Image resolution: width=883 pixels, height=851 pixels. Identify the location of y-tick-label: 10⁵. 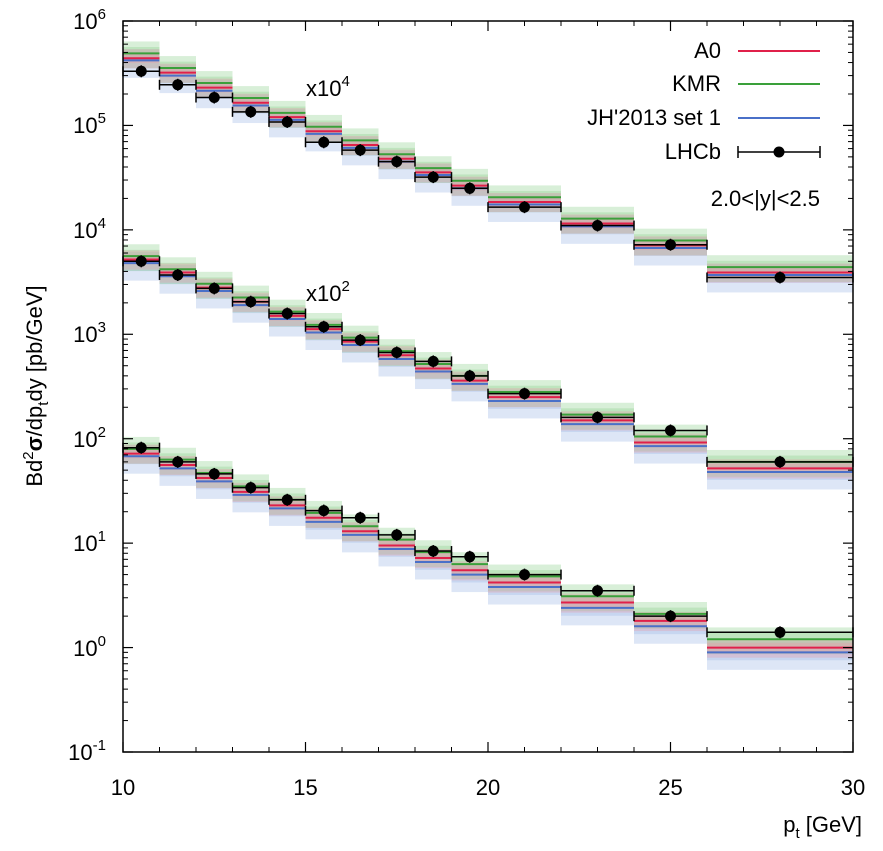
(89, 124).